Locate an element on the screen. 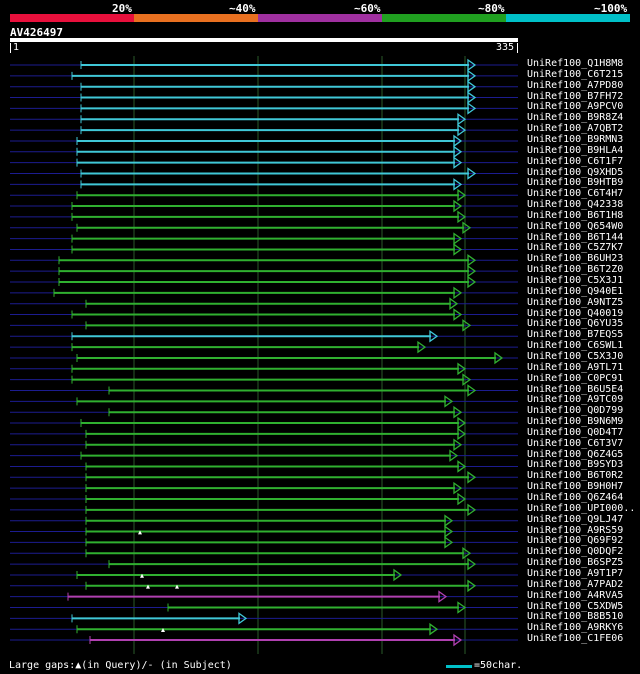 Image resolution: width=640 pixels, height=674 pixels. hit-label: UniRef100_A9T1P7 is located at coordinates (575, 573).